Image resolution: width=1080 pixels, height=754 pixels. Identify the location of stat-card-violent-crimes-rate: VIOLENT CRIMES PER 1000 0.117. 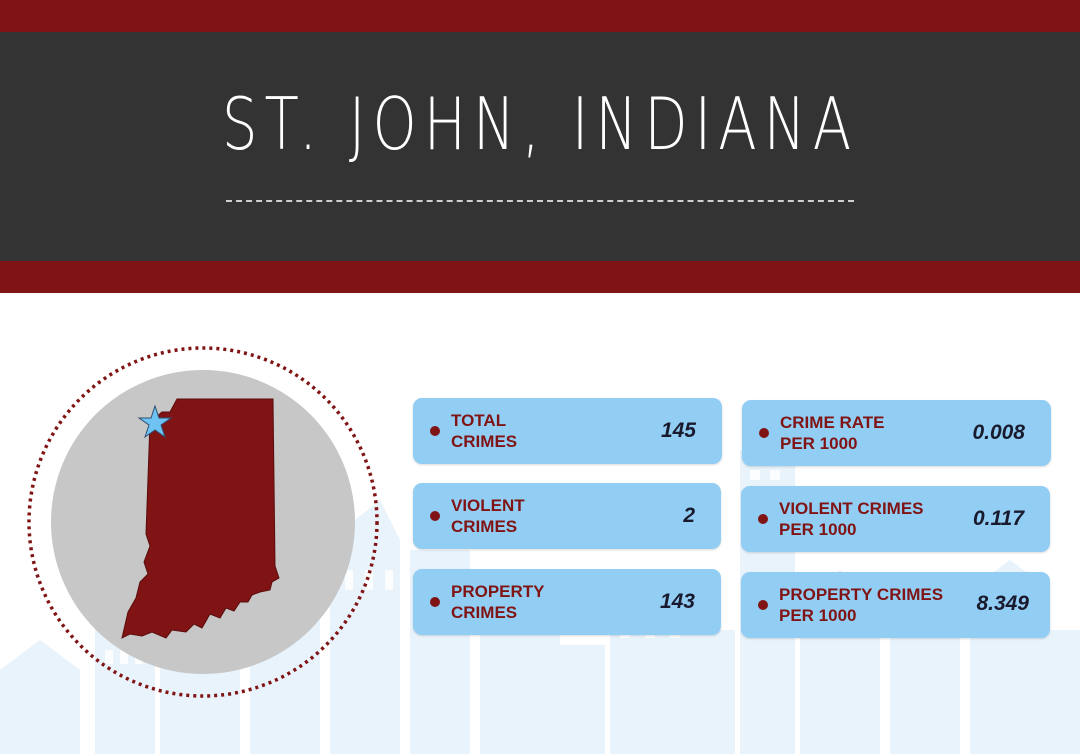
(895, 519).